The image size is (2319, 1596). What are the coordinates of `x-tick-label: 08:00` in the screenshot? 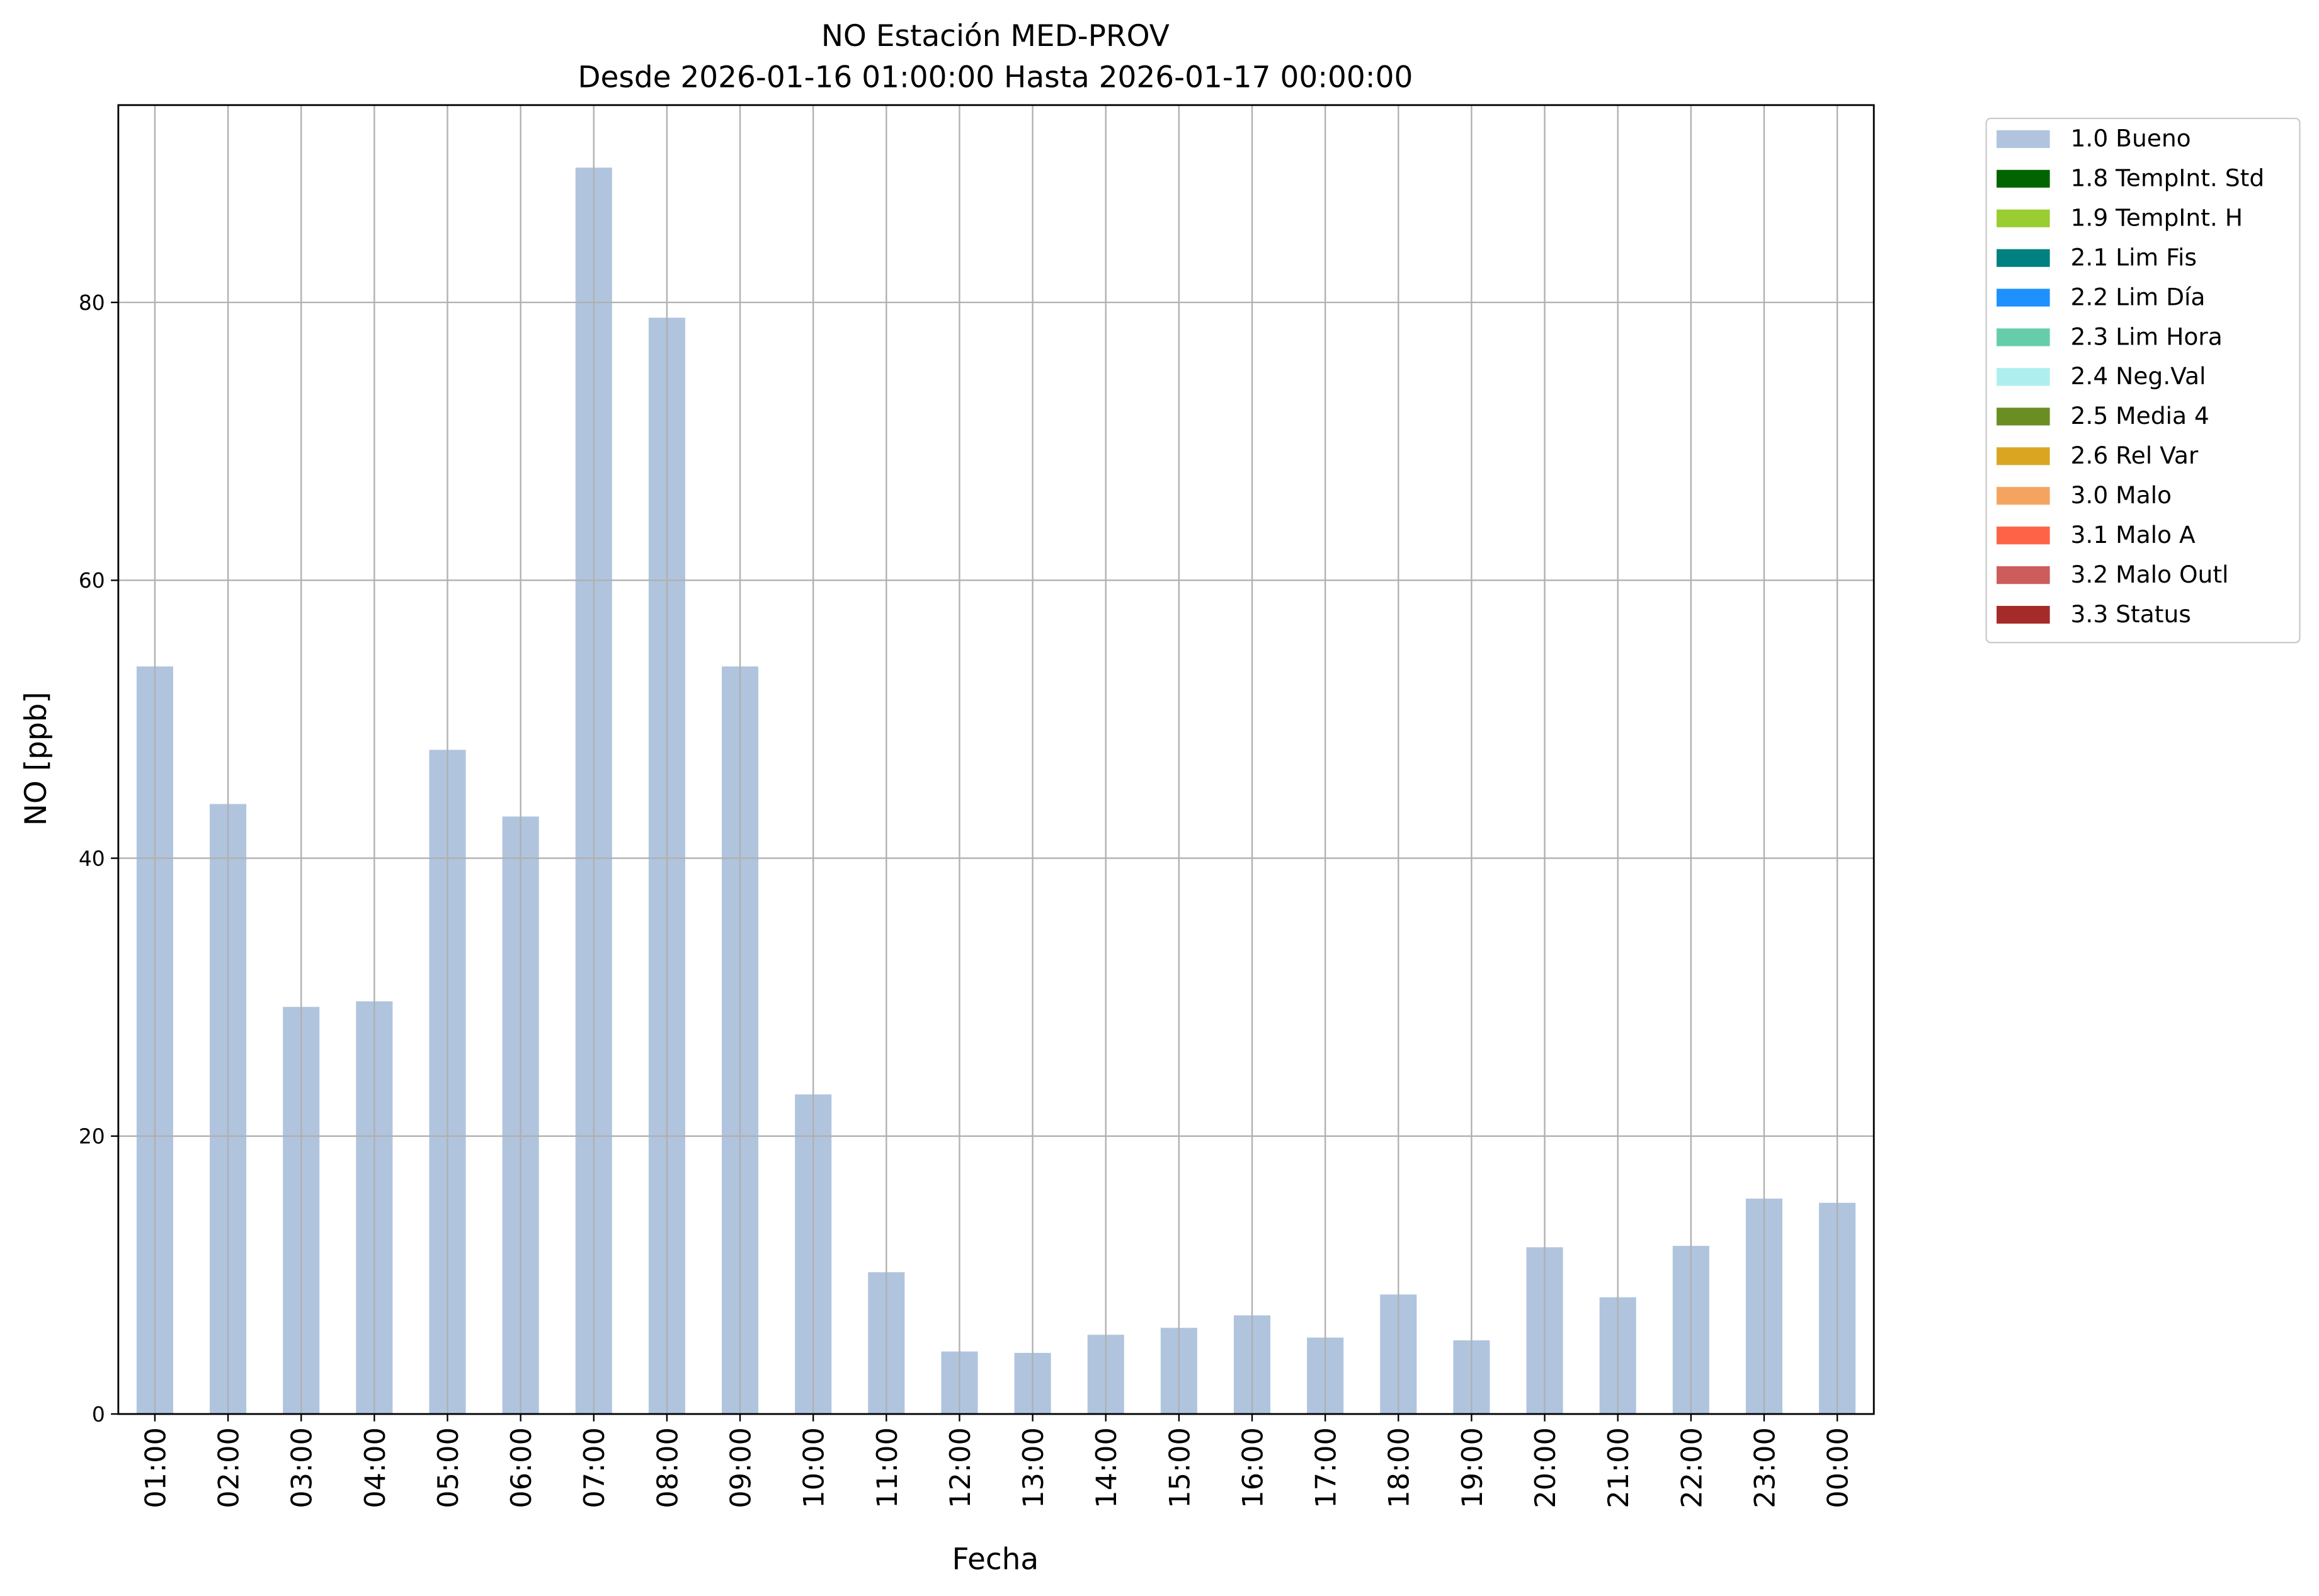 It's located at (667, 1467).